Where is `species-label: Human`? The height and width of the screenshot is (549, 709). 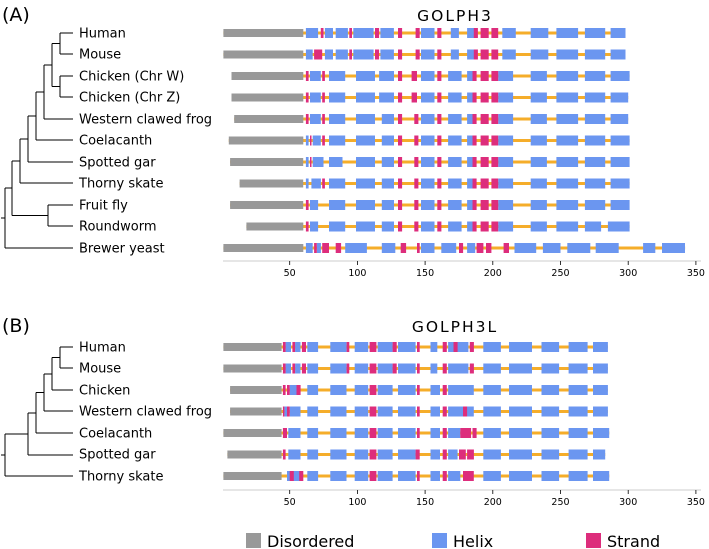
species-label: Human is located at coordinates (102, 34).